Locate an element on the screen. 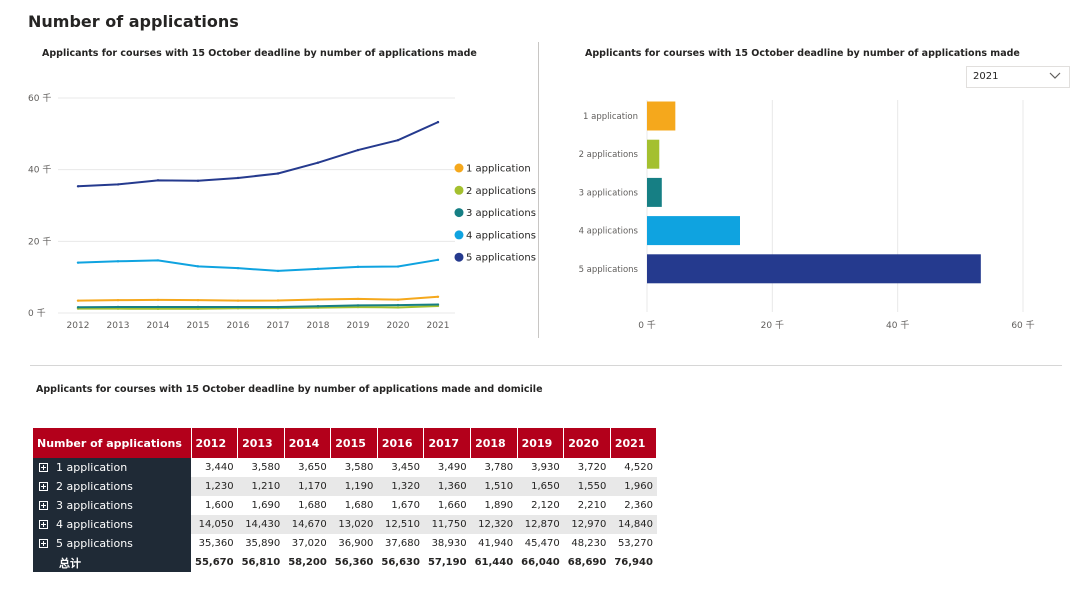 The image size is (1080, 605). year-column-header: 2019 is located at coordinates (541, 443).